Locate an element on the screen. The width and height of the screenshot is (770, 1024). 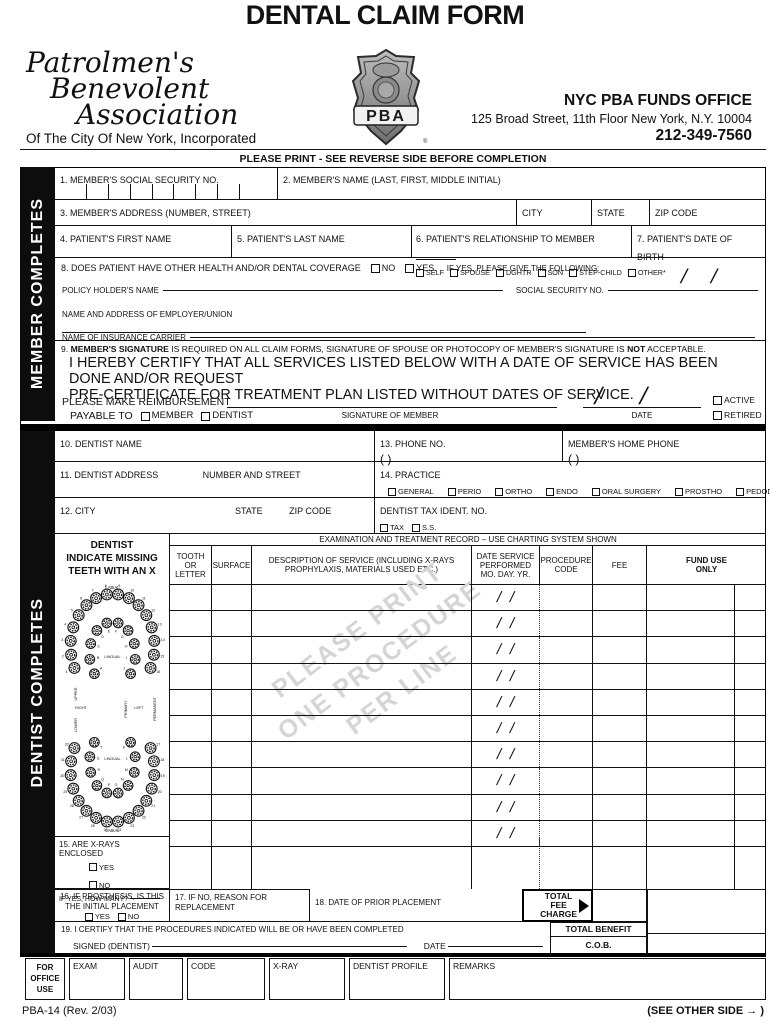
field-city: CITY is located at coordinates (554, 213).